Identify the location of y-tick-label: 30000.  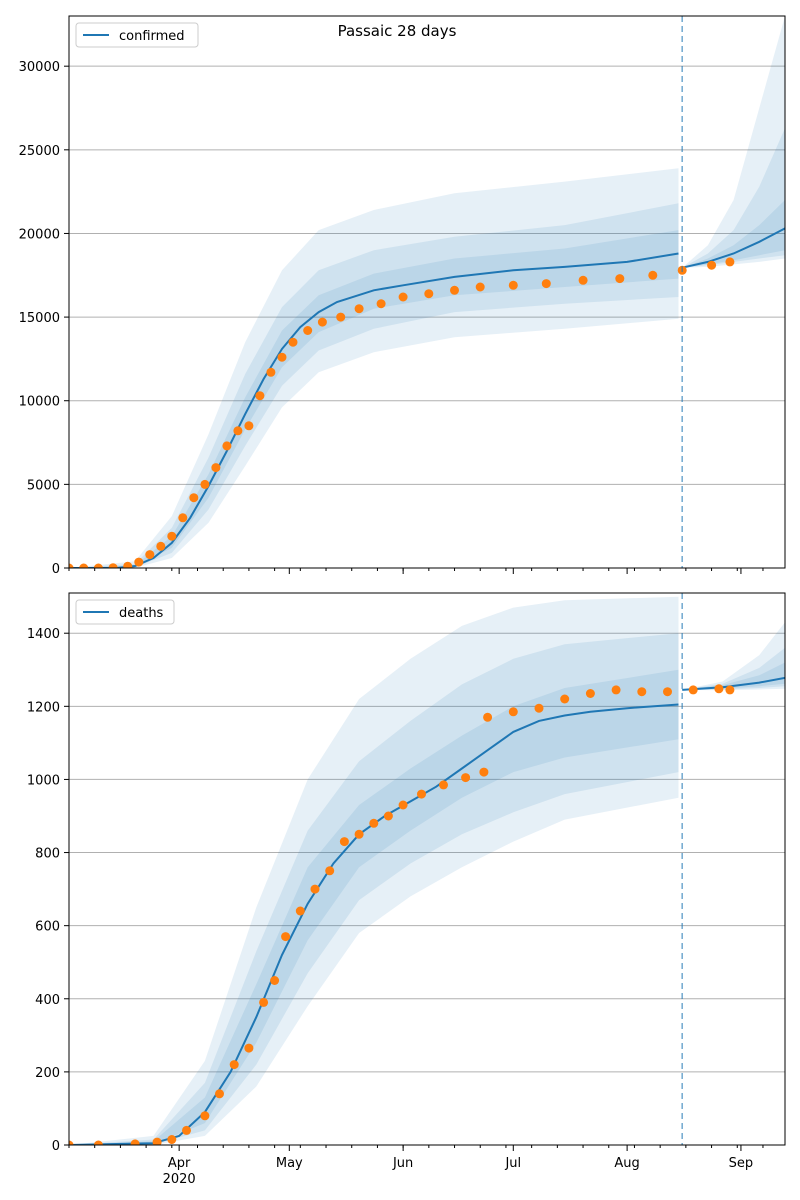
(39, 67).